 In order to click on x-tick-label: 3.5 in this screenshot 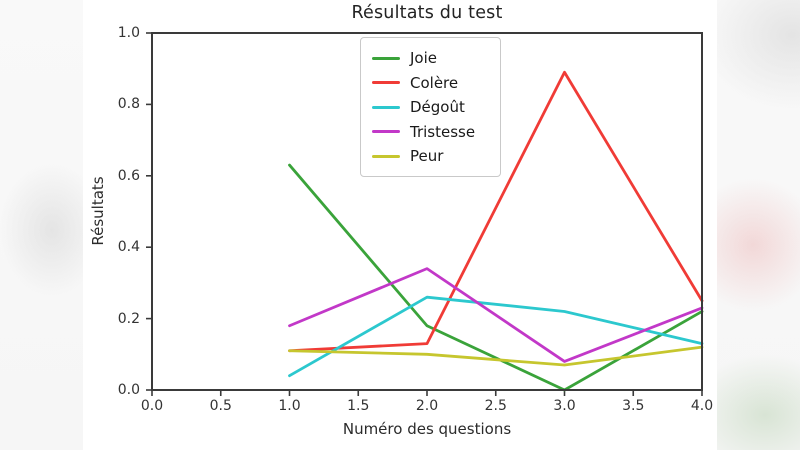, I will do `click(633, 406)`.